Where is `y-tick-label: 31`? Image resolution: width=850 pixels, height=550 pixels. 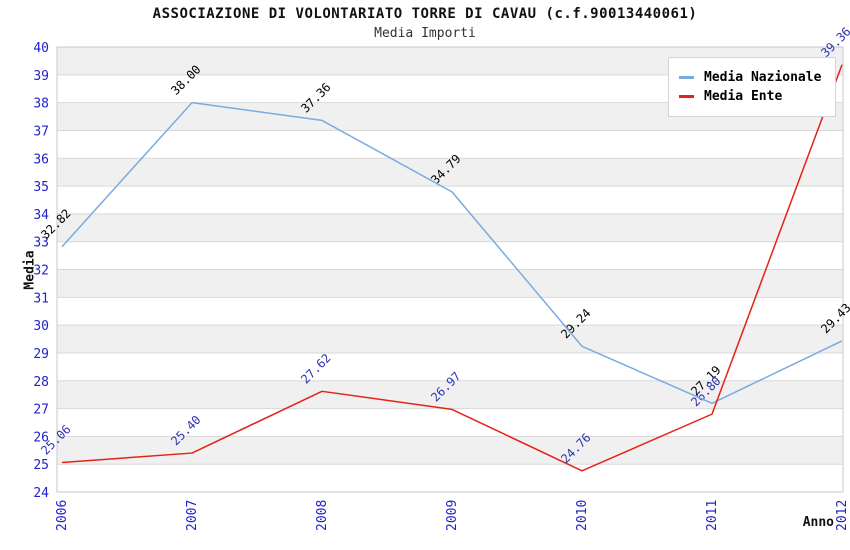
y-tick-label: 31 is located at coordinates (41, 298).